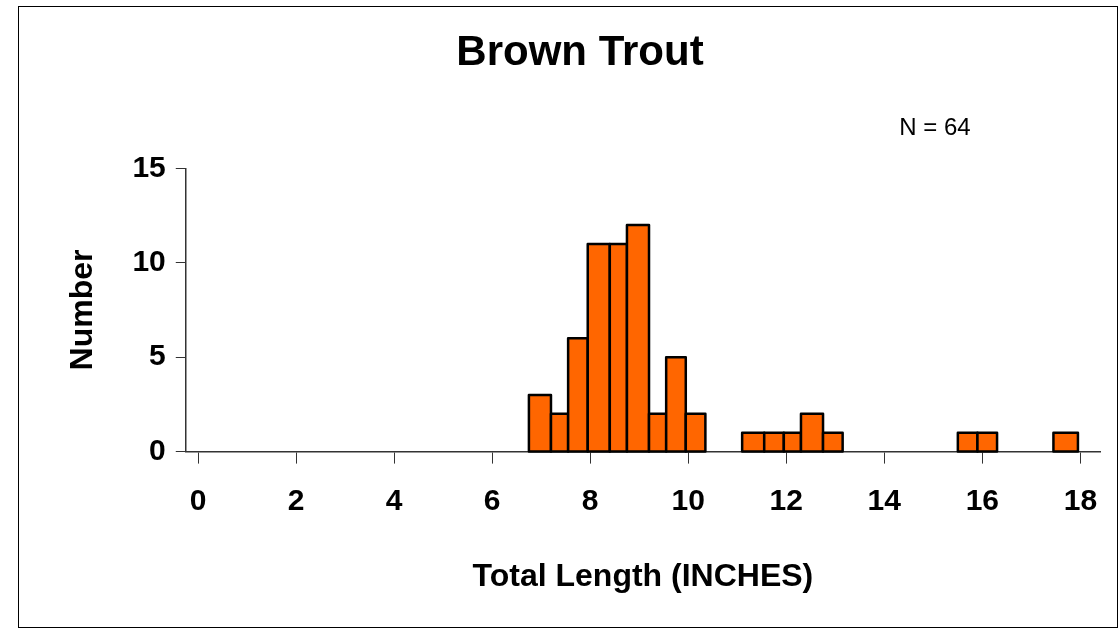  What do you see at coordinates (81, 310) in the screenshot?
I see `y-axis-title: Number` at bounding box center [81, 310].